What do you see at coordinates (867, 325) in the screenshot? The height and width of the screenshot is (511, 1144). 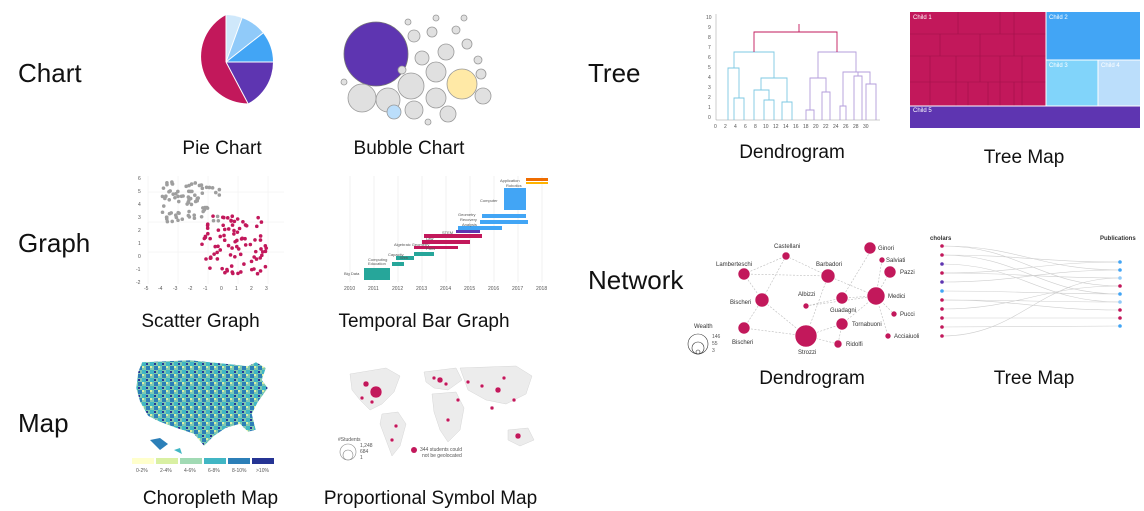 I see `svg-text: Tornabuoni` at bounding box center [867, 325].